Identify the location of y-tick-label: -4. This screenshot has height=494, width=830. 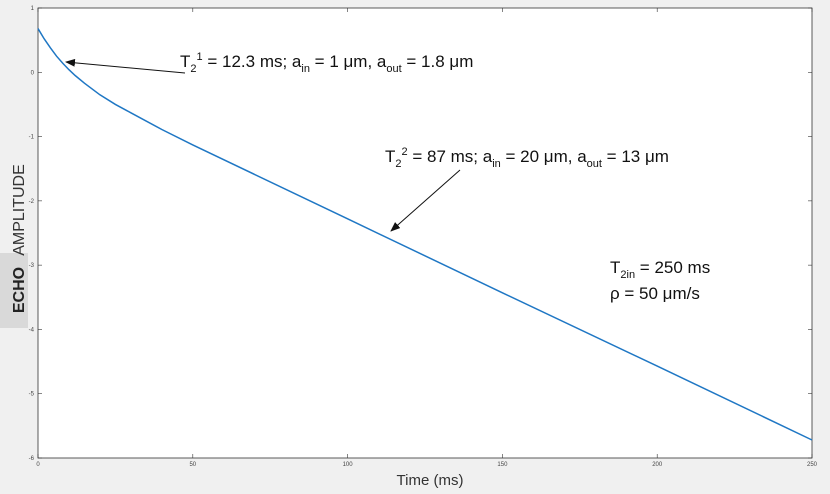
(32, 330).